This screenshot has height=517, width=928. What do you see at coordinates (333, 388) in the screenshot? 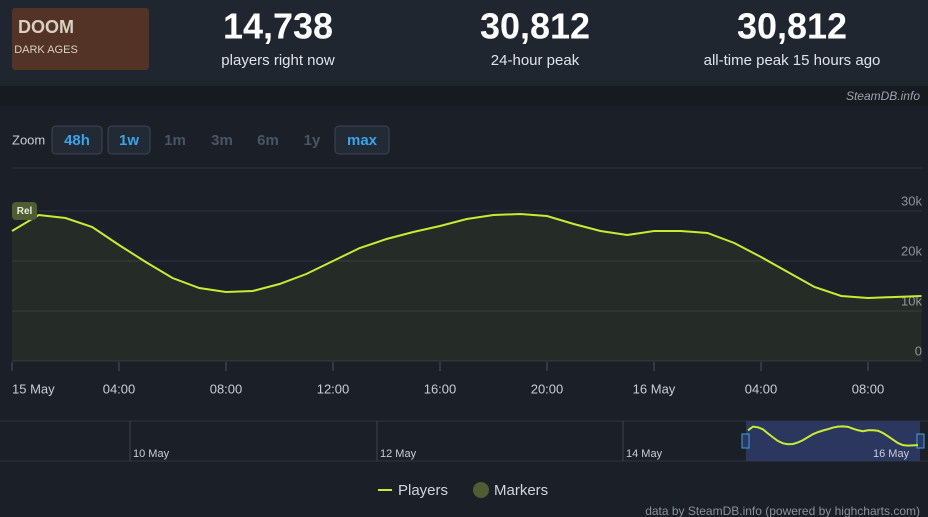
I see `x-tick-label: 12:00` at bounding box center [333, 388].